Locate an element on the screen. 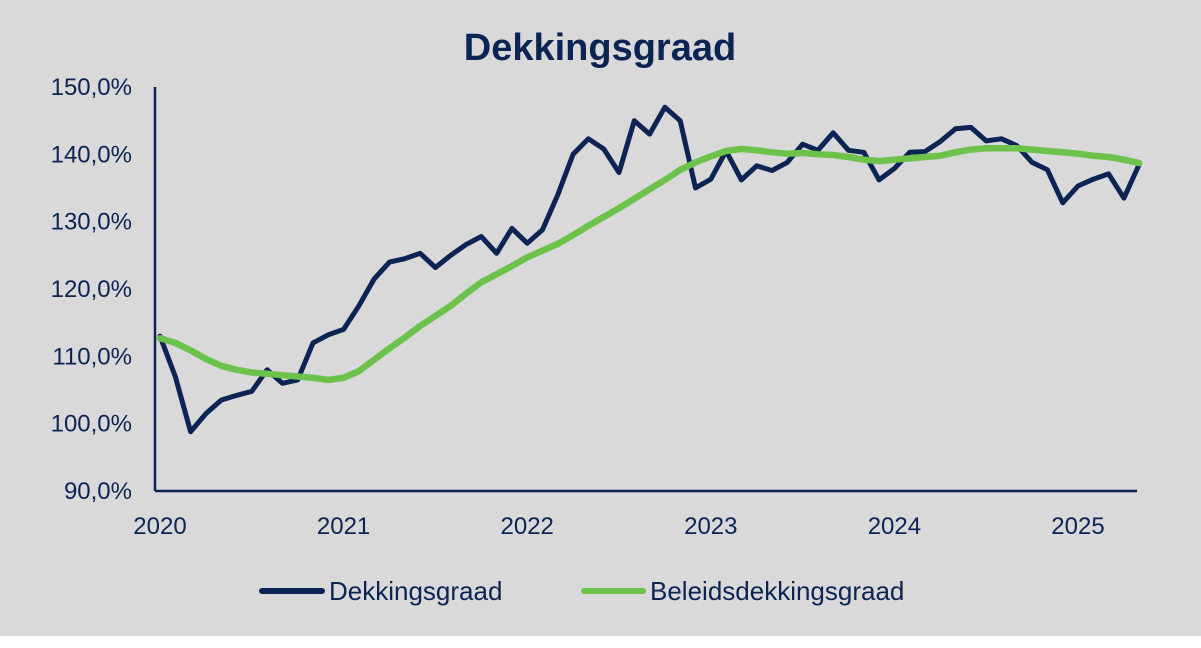 Image resolution: width=1201 pixels, height=648 pixels. y-tick-label: 130,0% is located at coordinates (91, 222).